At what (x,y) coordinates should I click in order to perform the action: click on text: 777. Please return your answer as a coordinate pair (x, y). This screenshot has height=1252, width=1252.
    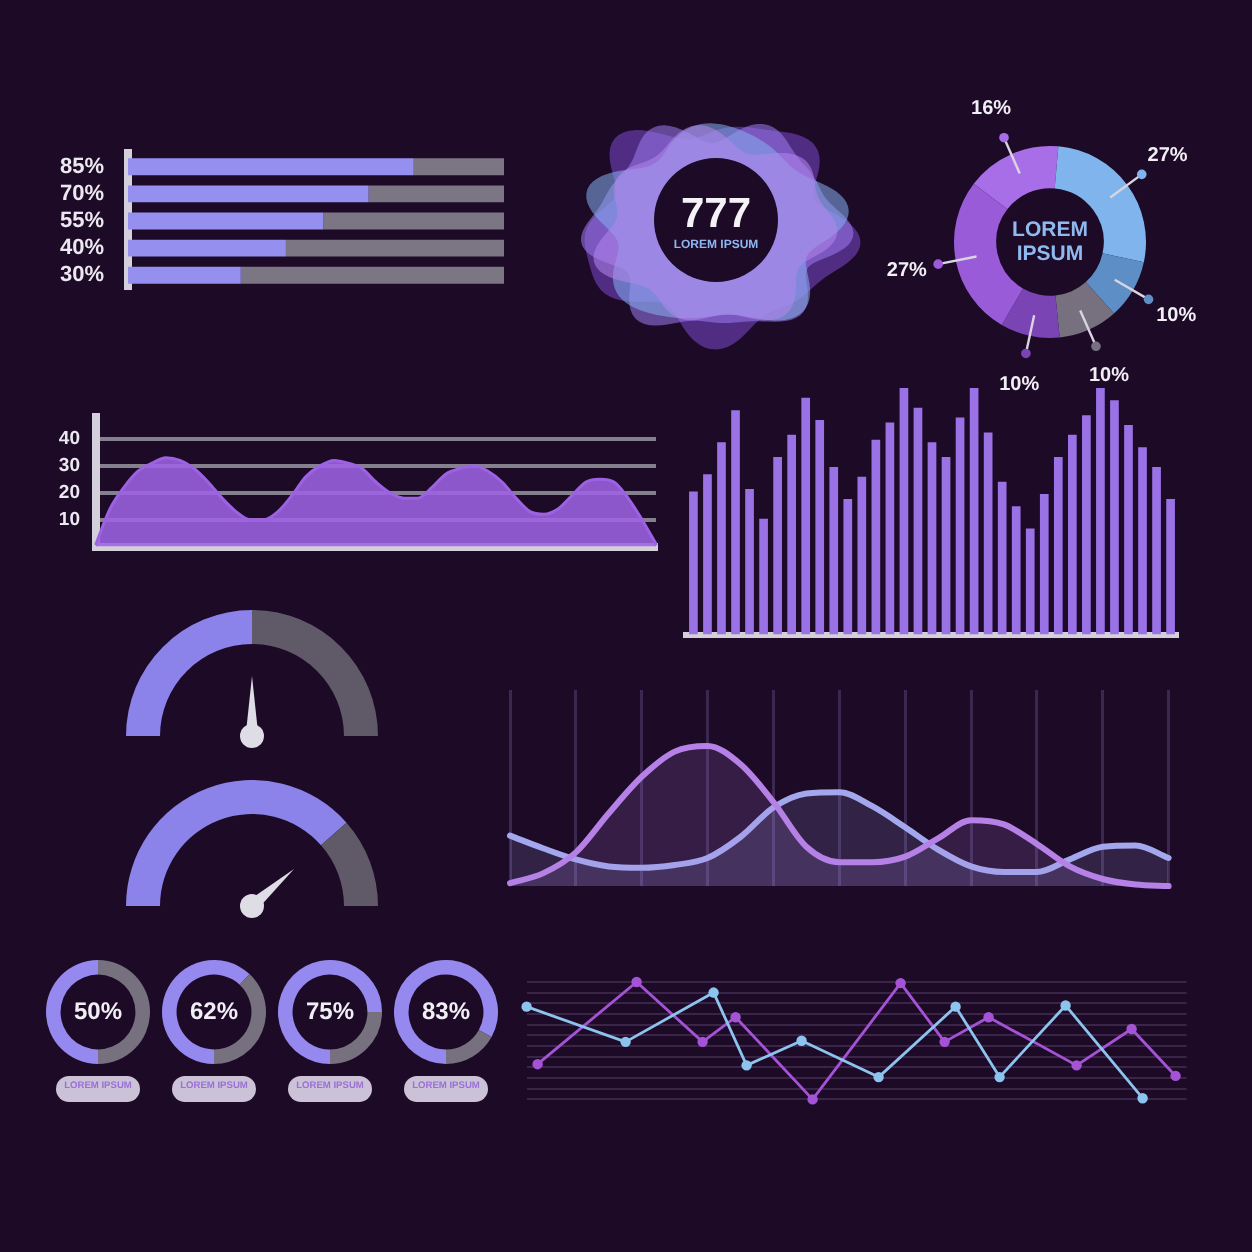
    Looking at the image, I should click on (716, 214).